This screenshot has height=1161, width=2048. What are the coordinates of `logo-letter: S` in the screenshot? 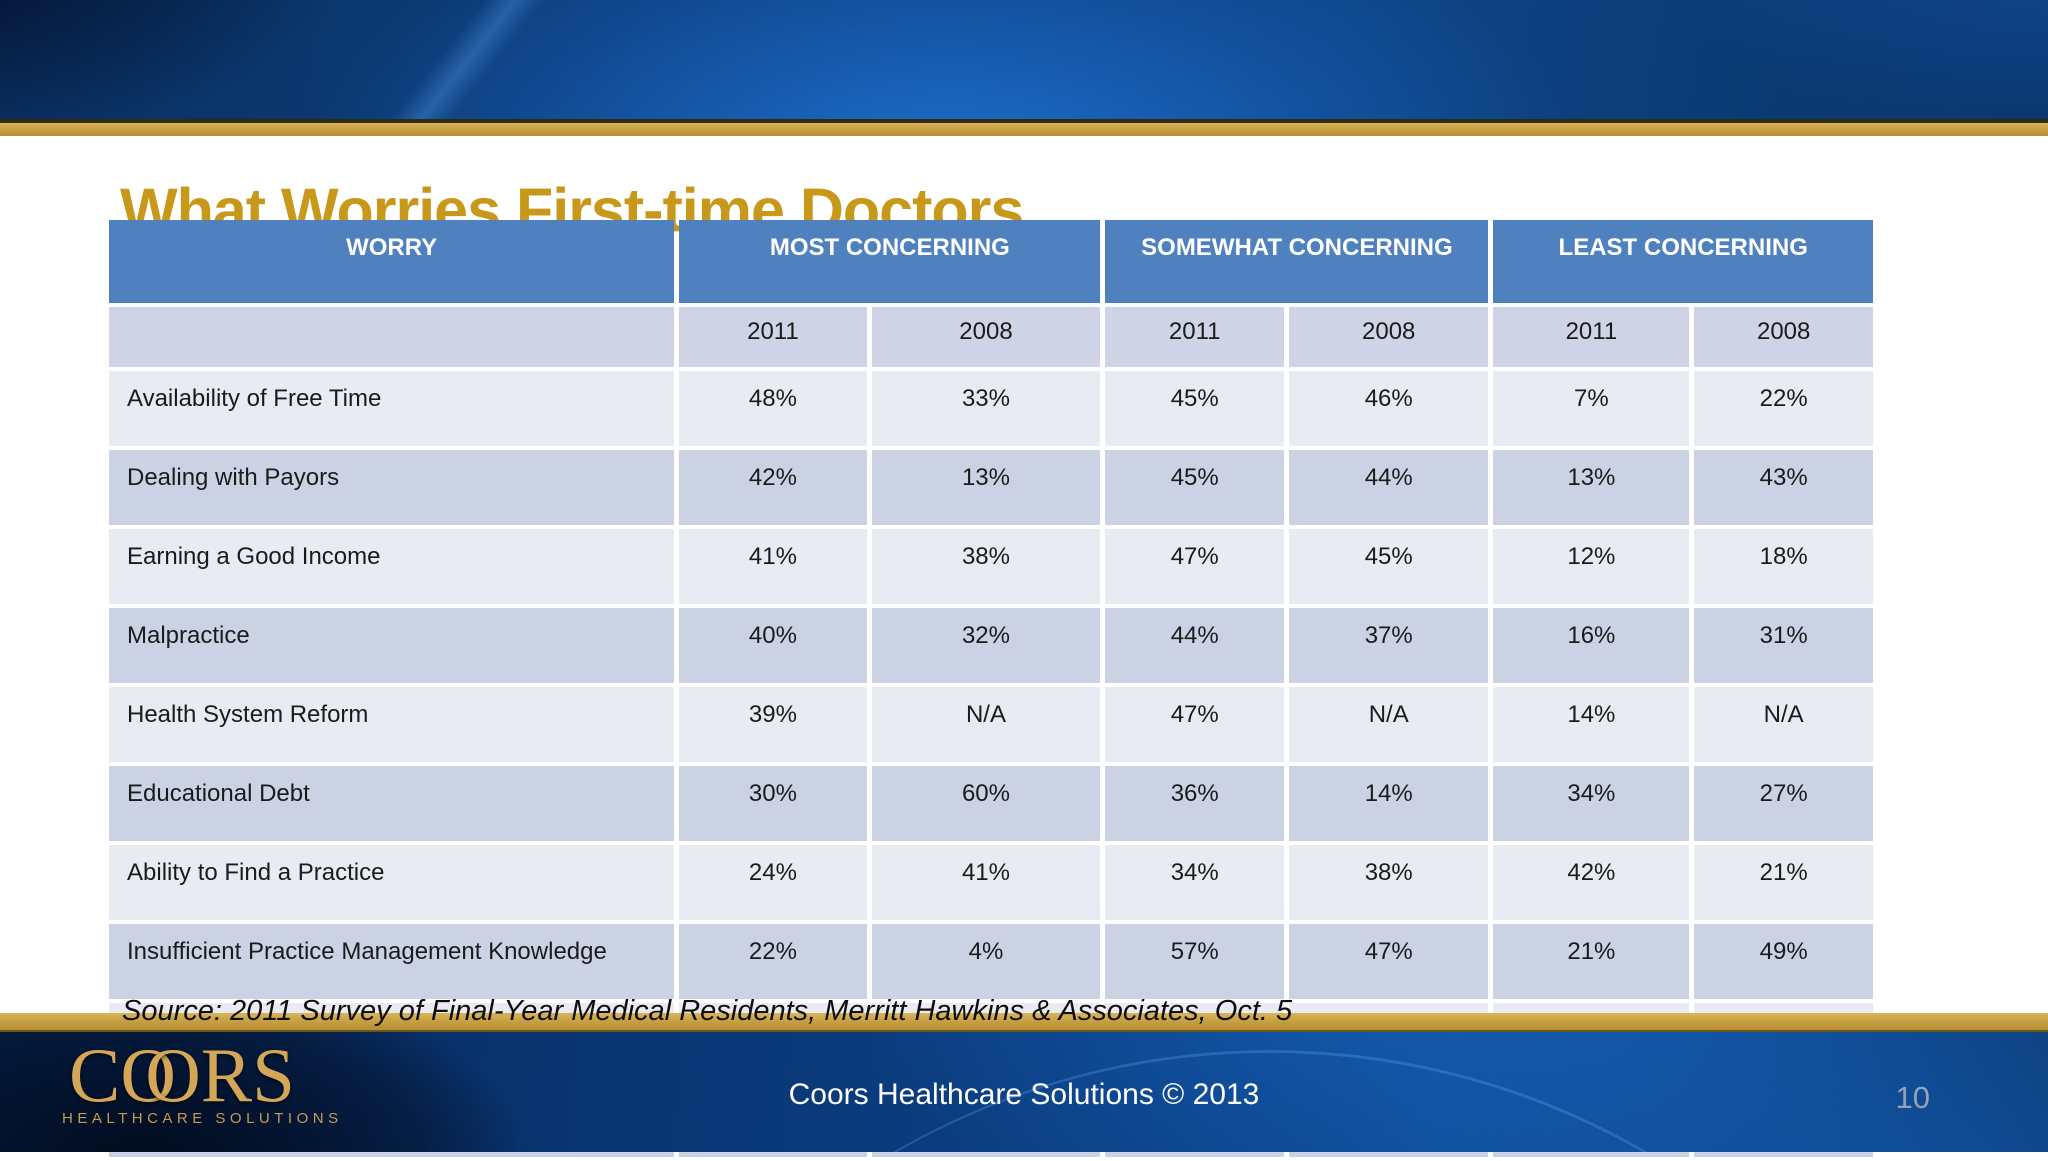 It's located at (273, 1075).